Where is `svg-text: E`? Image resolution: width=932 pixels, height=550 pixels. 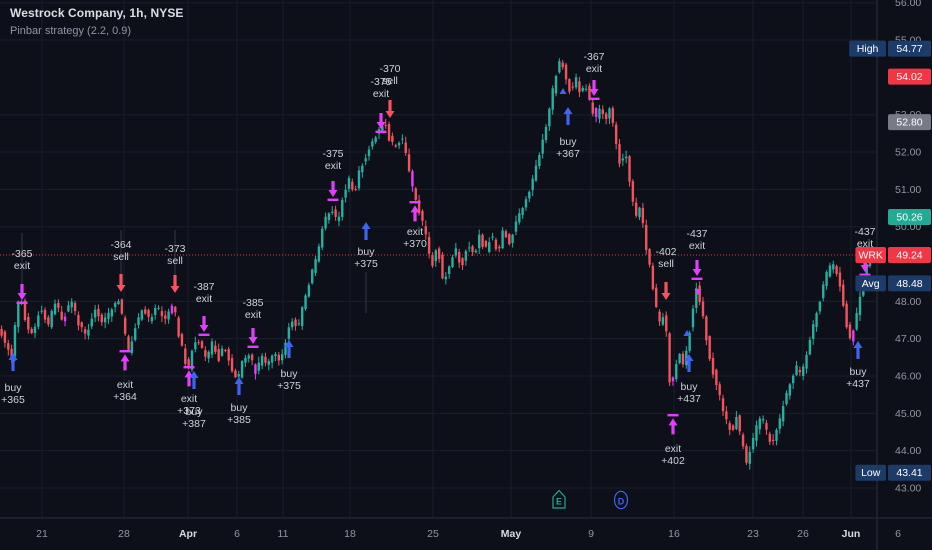 svg-text: E is located at coordinates (559, 502).